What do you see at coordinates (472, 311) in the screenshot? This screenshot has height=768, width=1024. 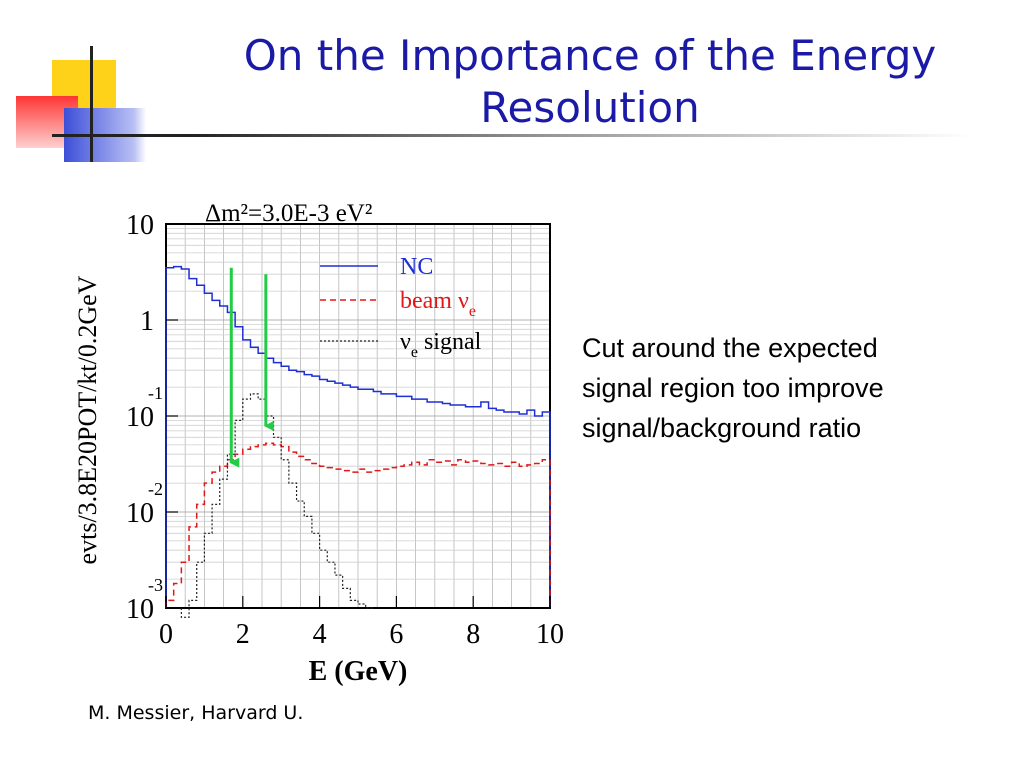 I see `legend-label-beam-sub: e` at bounding box center [472, 311].